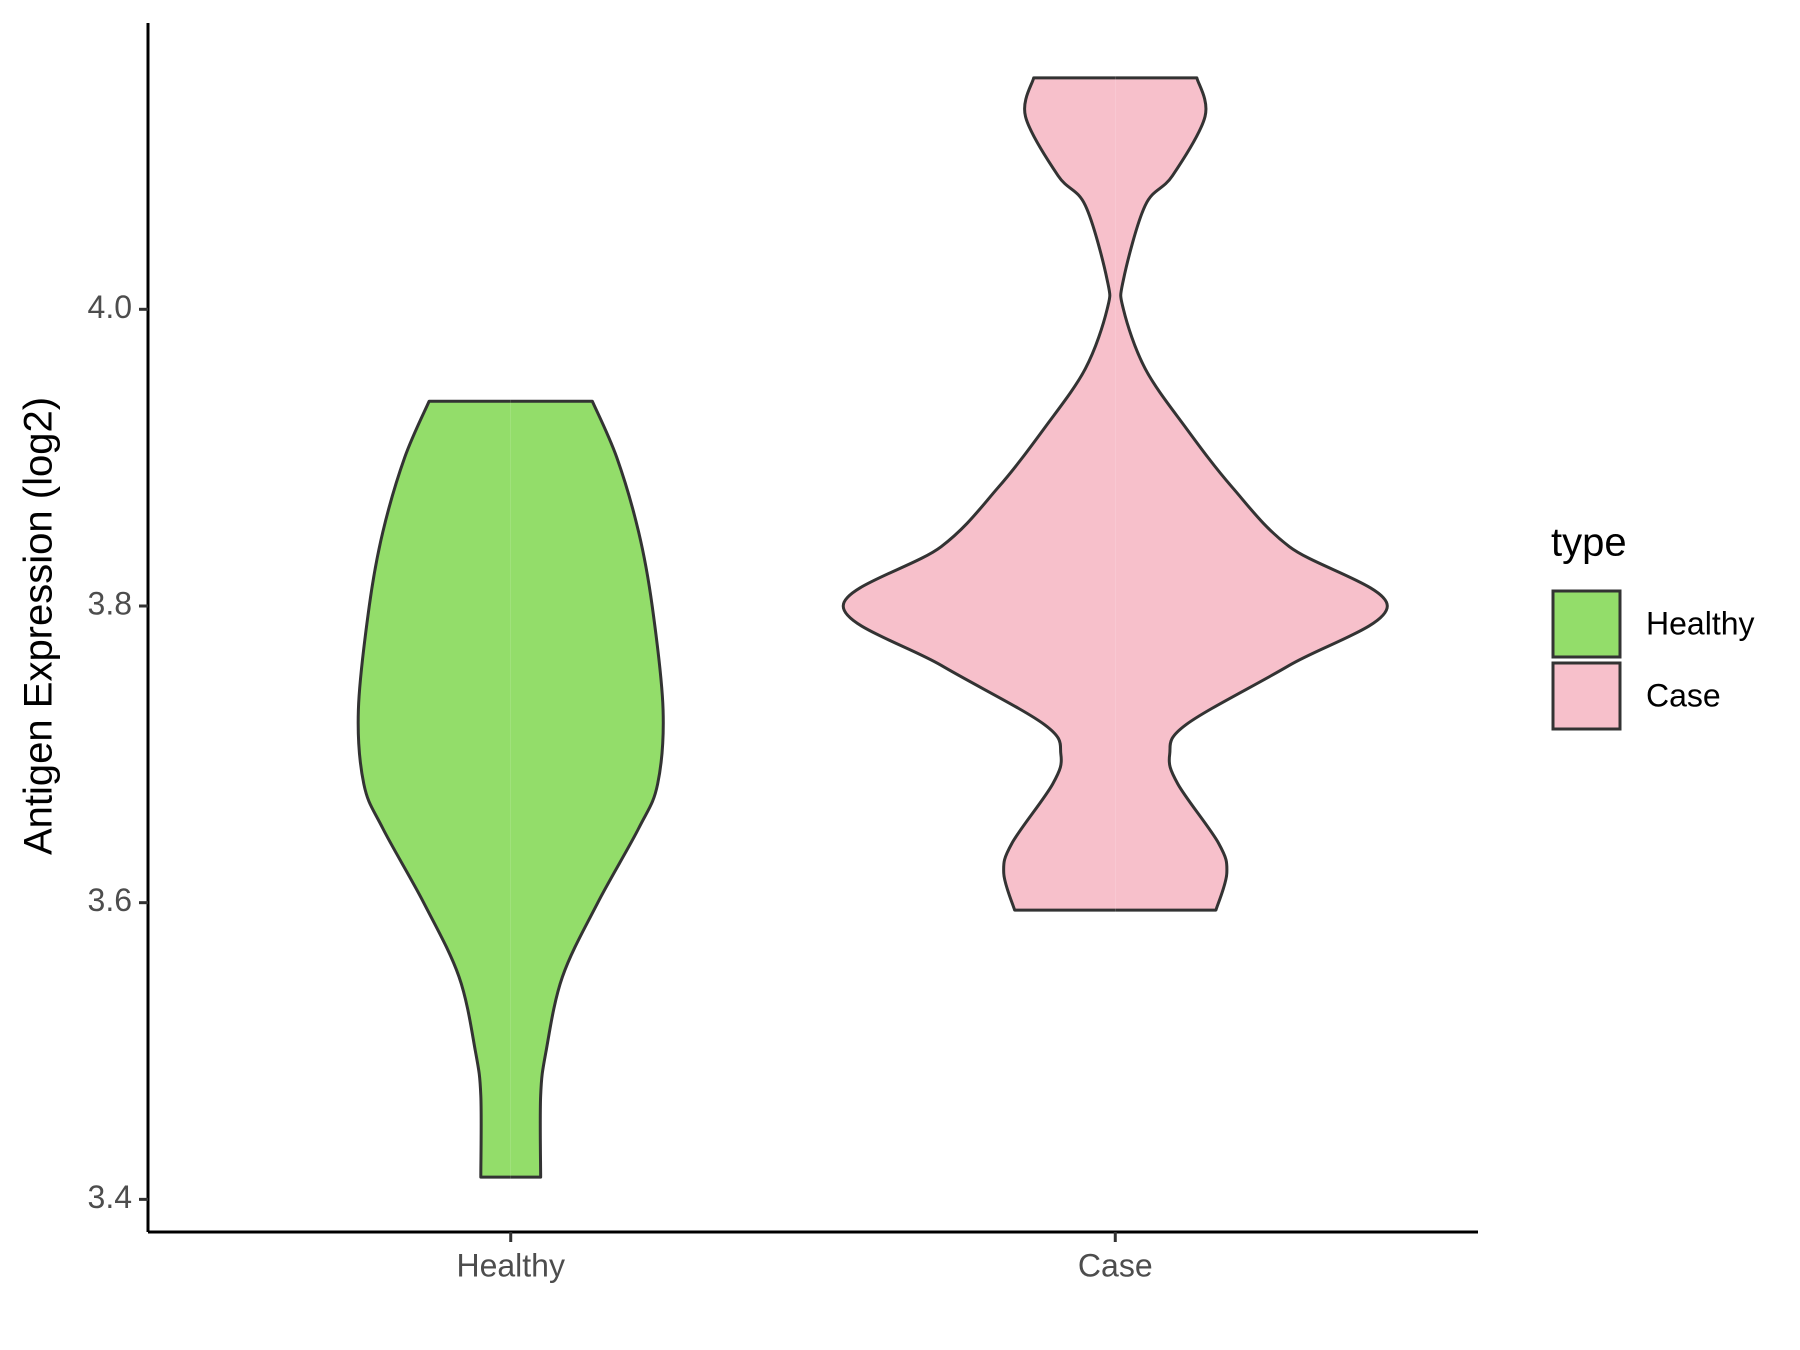 The width and height of the screenshot is (1800, 1350). Describe the element at coordinates (39, 626) in the screenshot. I see `y-axis-title: Antigen Expression (log2)` at that location.